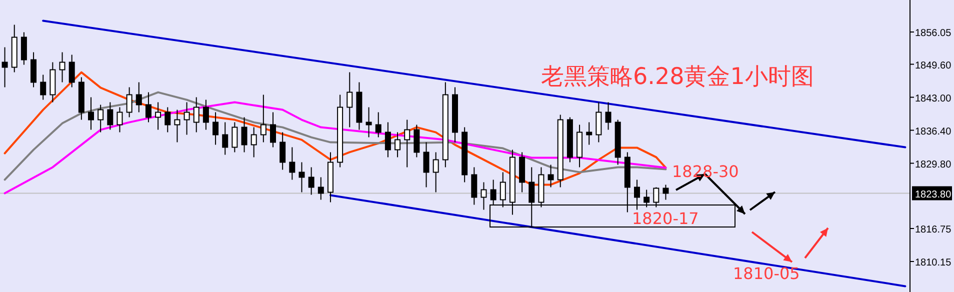 The width and height of the screenshot is (954, 292). I want to click on annotation: 1810-05, so click(766, 273).